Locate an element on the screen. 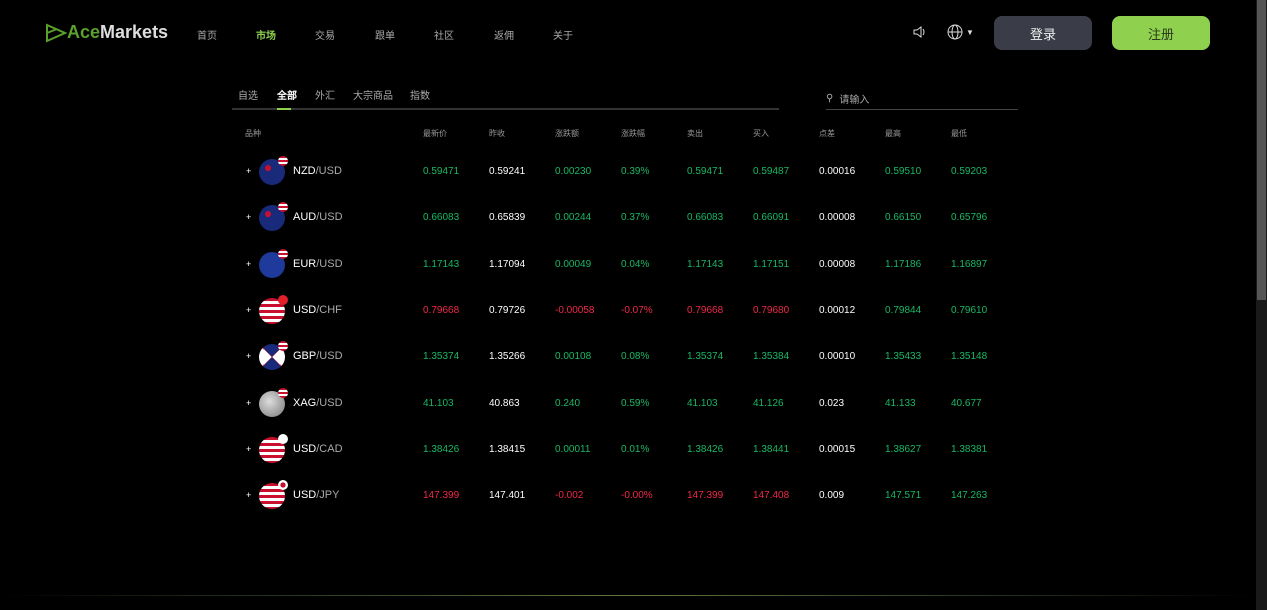  tab-indices: 指数 is located at coordinates (420, 96).